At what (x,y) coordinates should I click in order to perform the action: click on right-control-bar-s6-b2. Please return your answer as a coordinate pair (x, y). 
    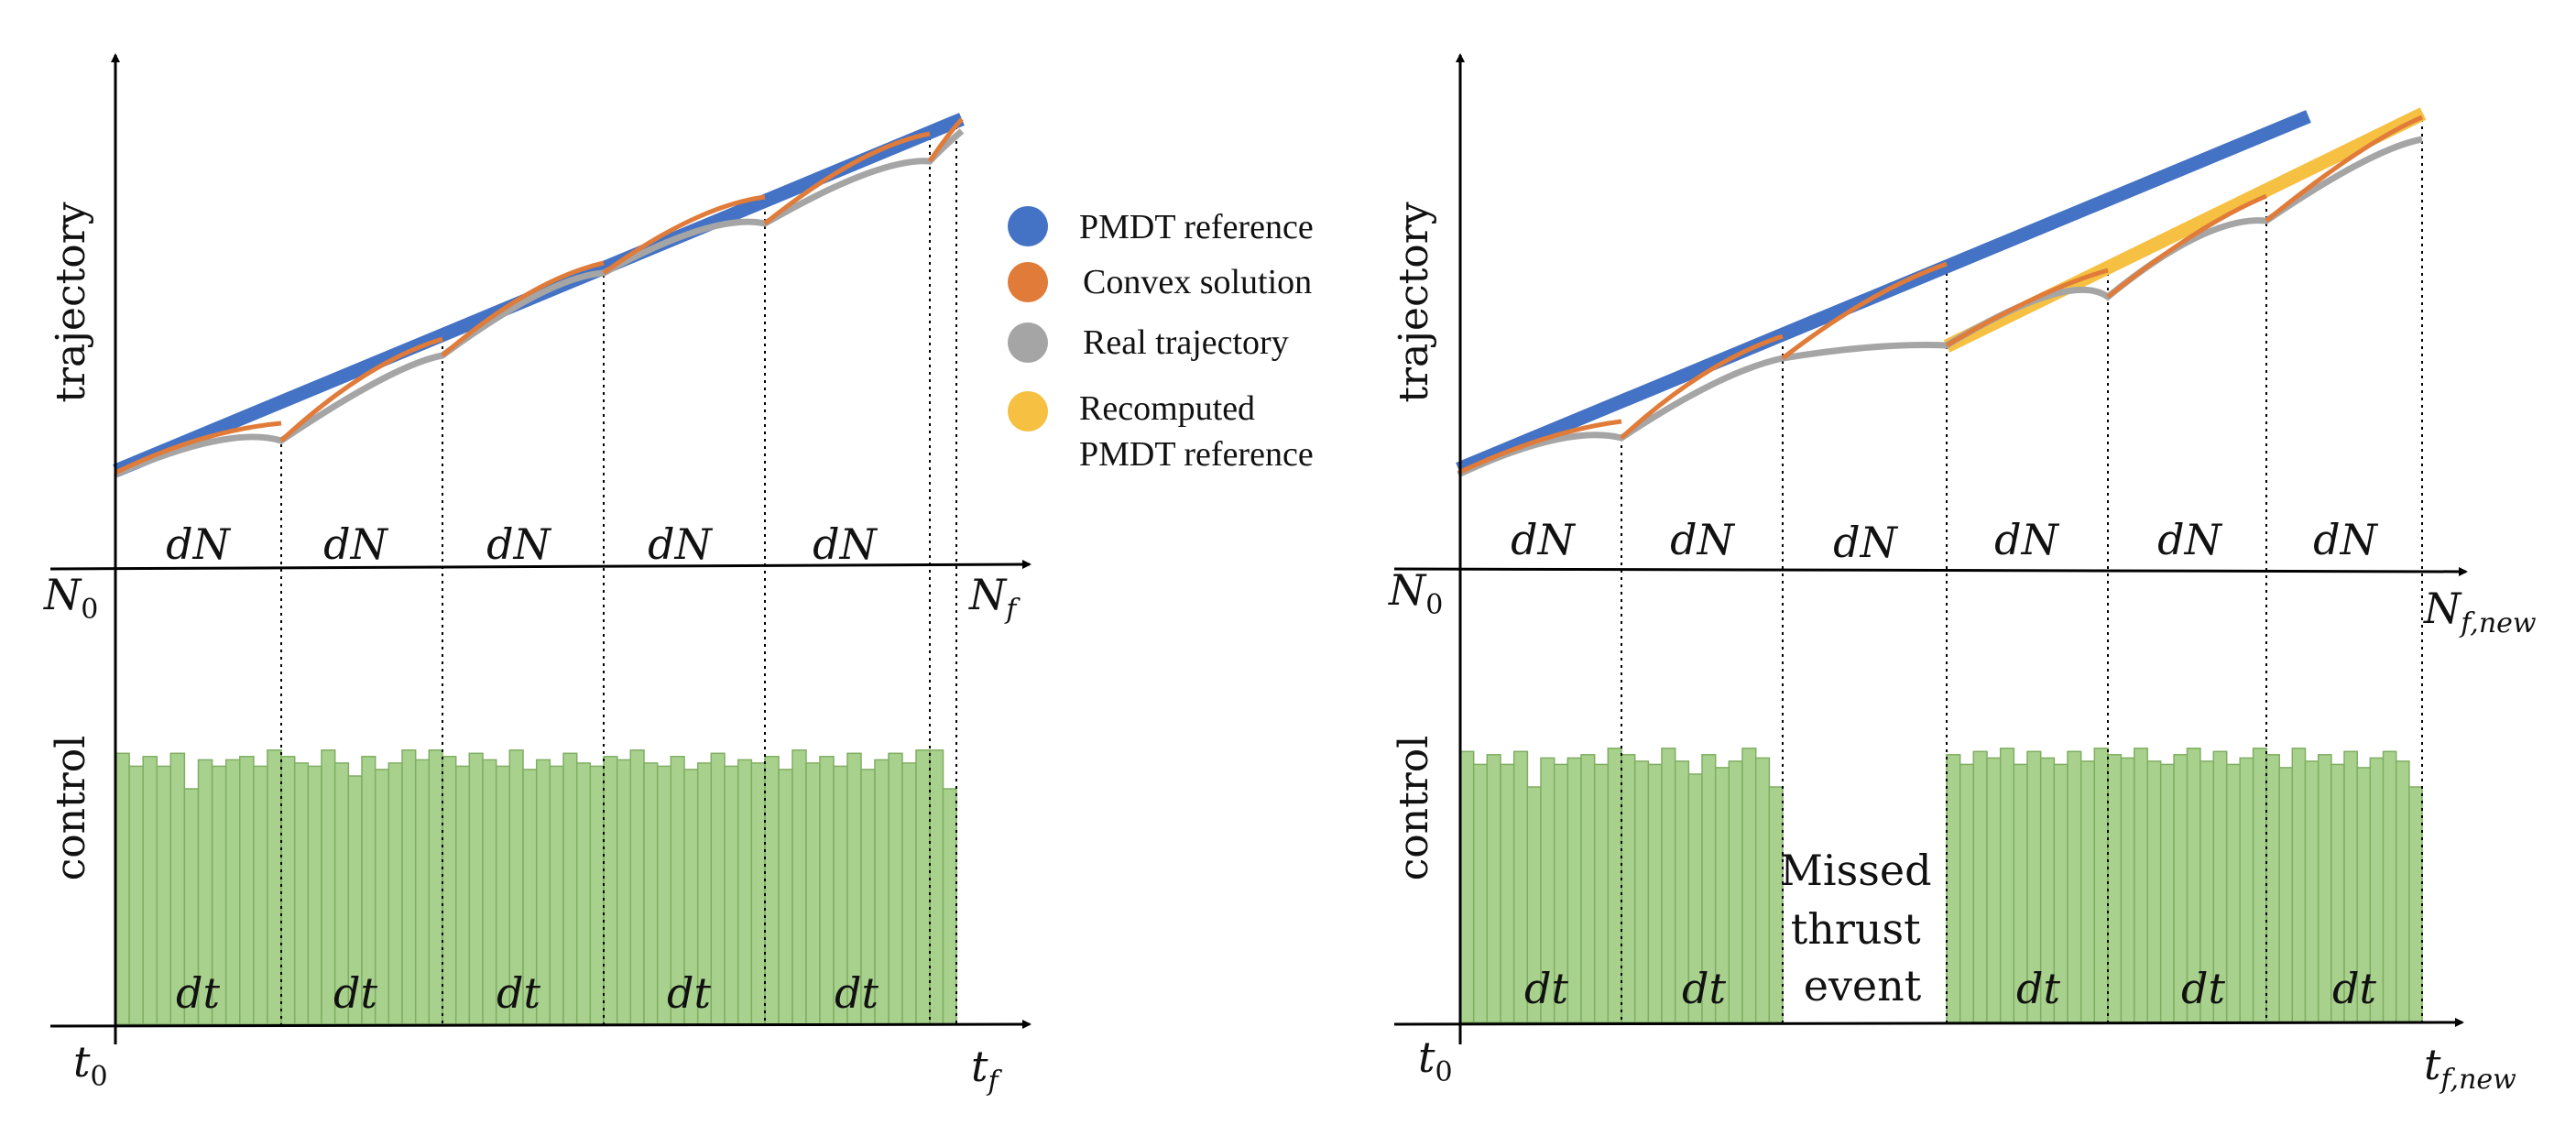
    Looking at the image, I should click on (2286, 895).